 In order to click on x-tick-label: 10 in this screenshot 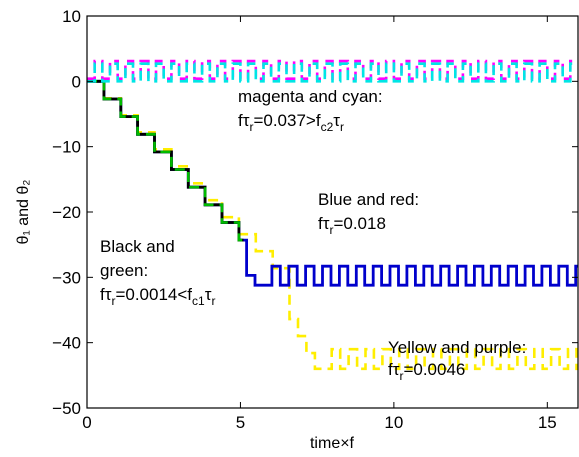, I will do `click(393, 422)`.